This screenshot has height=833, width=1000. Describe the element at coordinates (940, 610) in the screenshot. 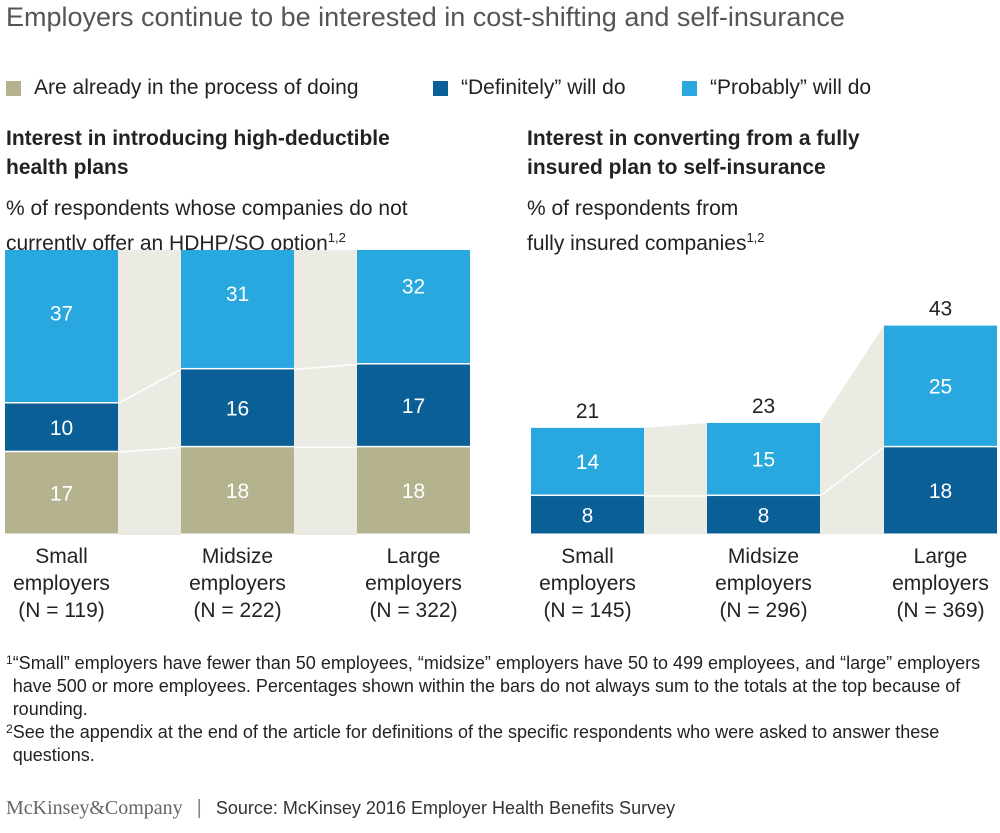

I see `category-label-self-insurance-large-line3: (N = 369)` at that location.